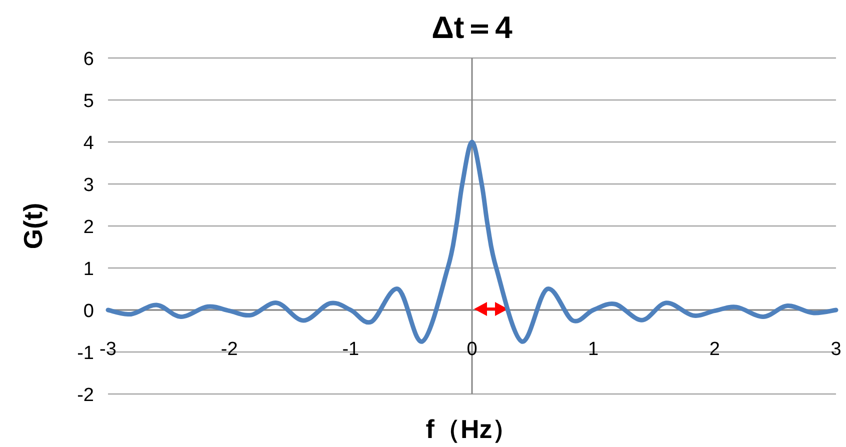  What do you see at coordinates (229, 349) in the screenshot?
I see `x-tick-label: -2` at bounding box center [229, 349].